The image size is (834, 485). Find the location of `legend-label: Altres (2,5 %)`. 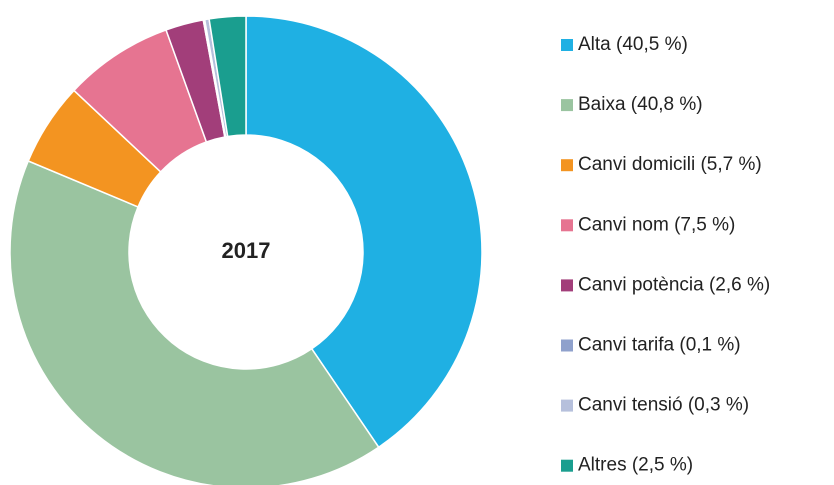

legend-label: Altres (2,5 %) is located at coordinates (635, 465).